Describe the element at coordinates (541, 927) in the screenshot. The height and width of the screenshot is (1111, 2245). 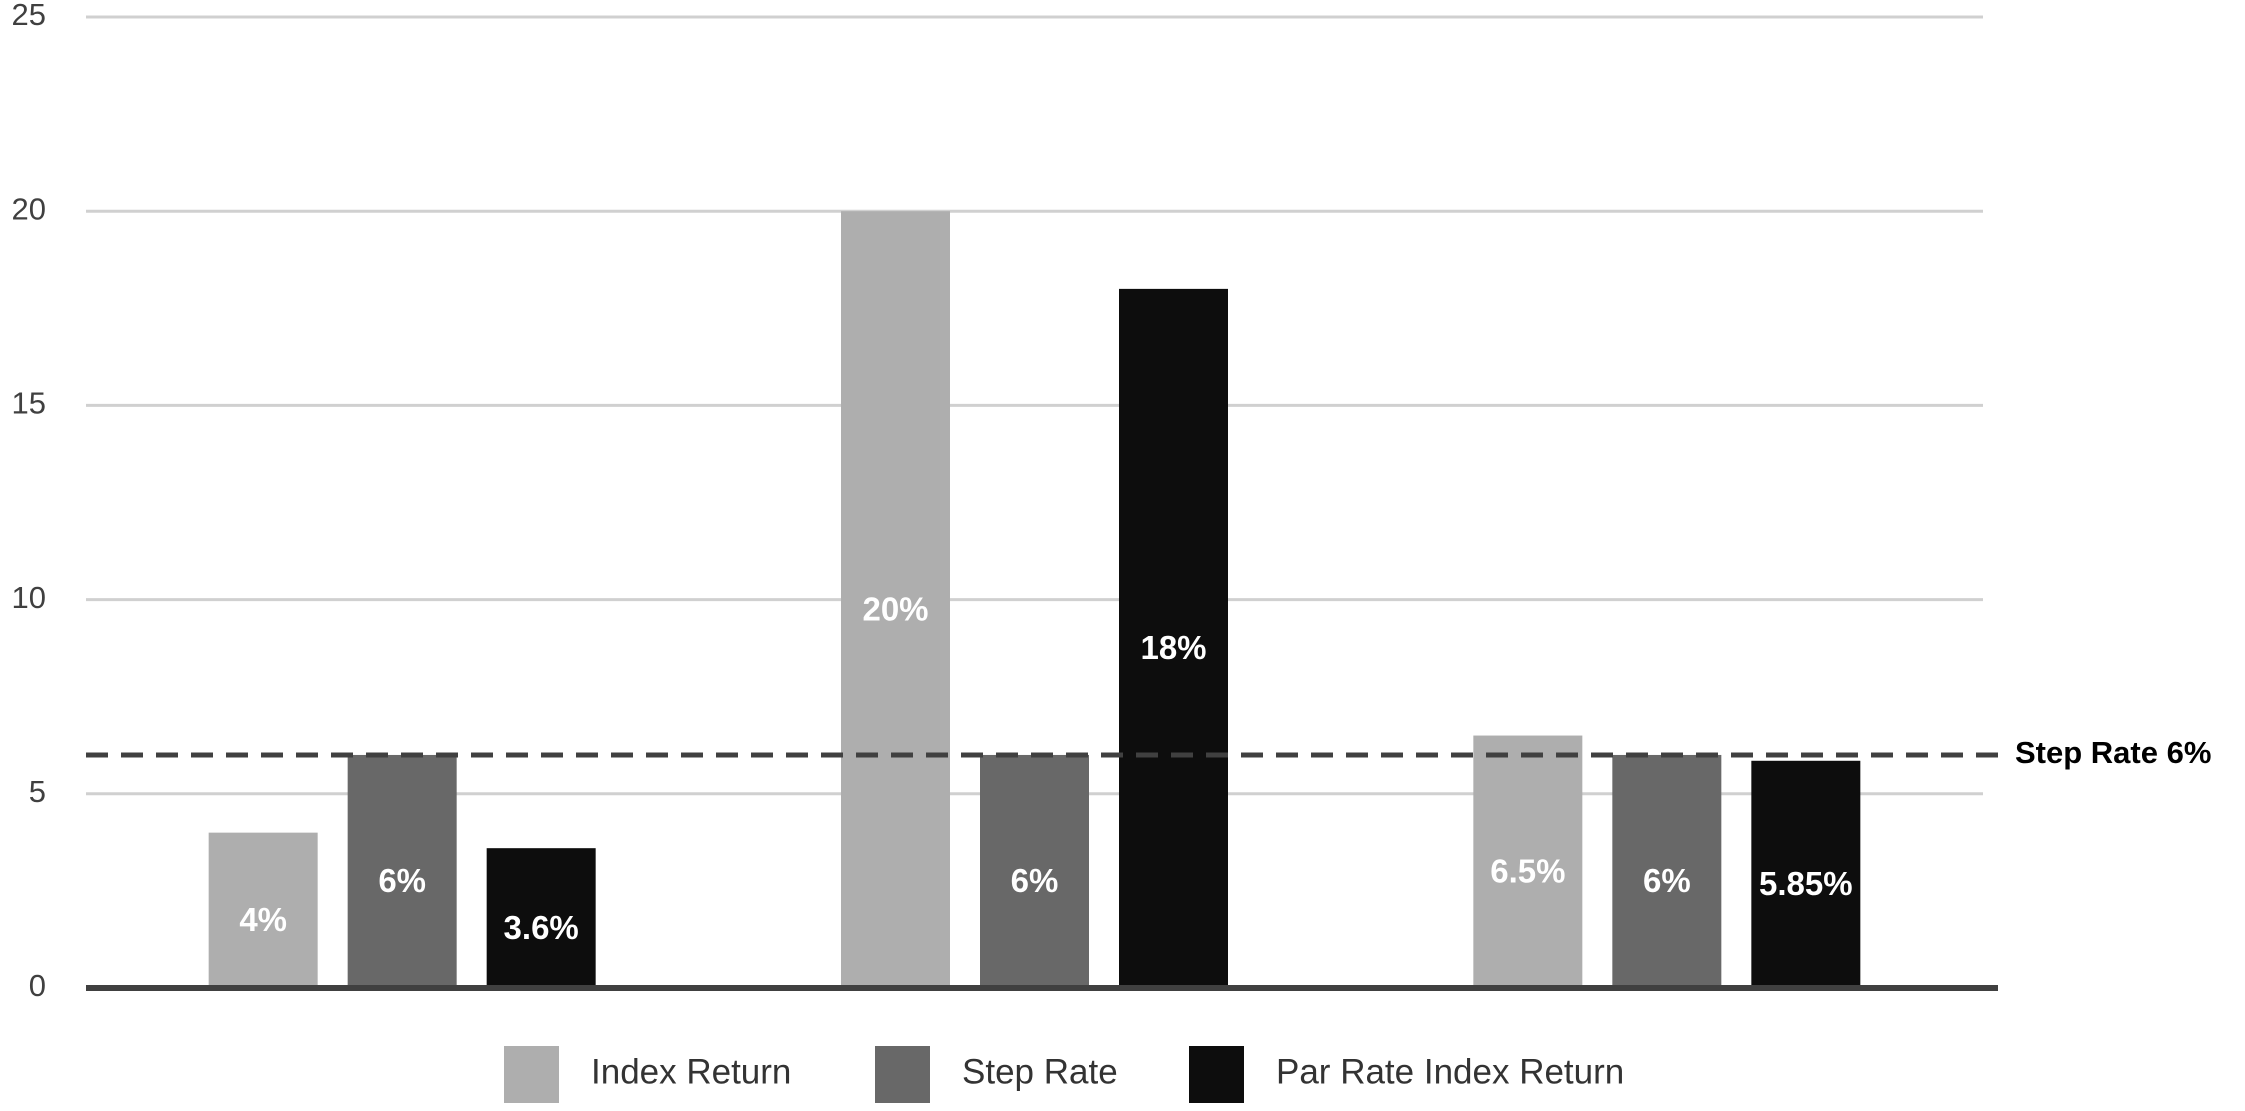
I see `data-label: 3.6%` at that location.